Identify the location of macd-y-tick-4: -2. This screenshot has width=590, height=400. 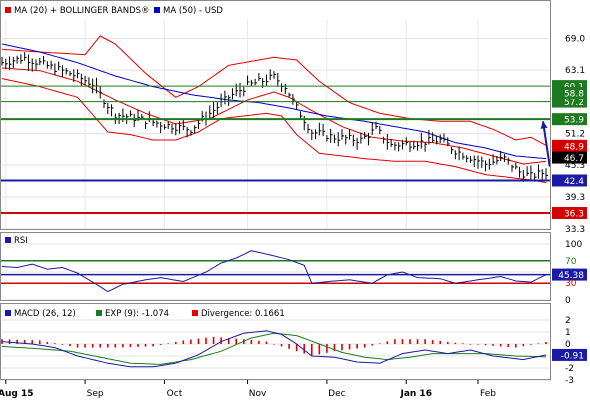
(569, 369).